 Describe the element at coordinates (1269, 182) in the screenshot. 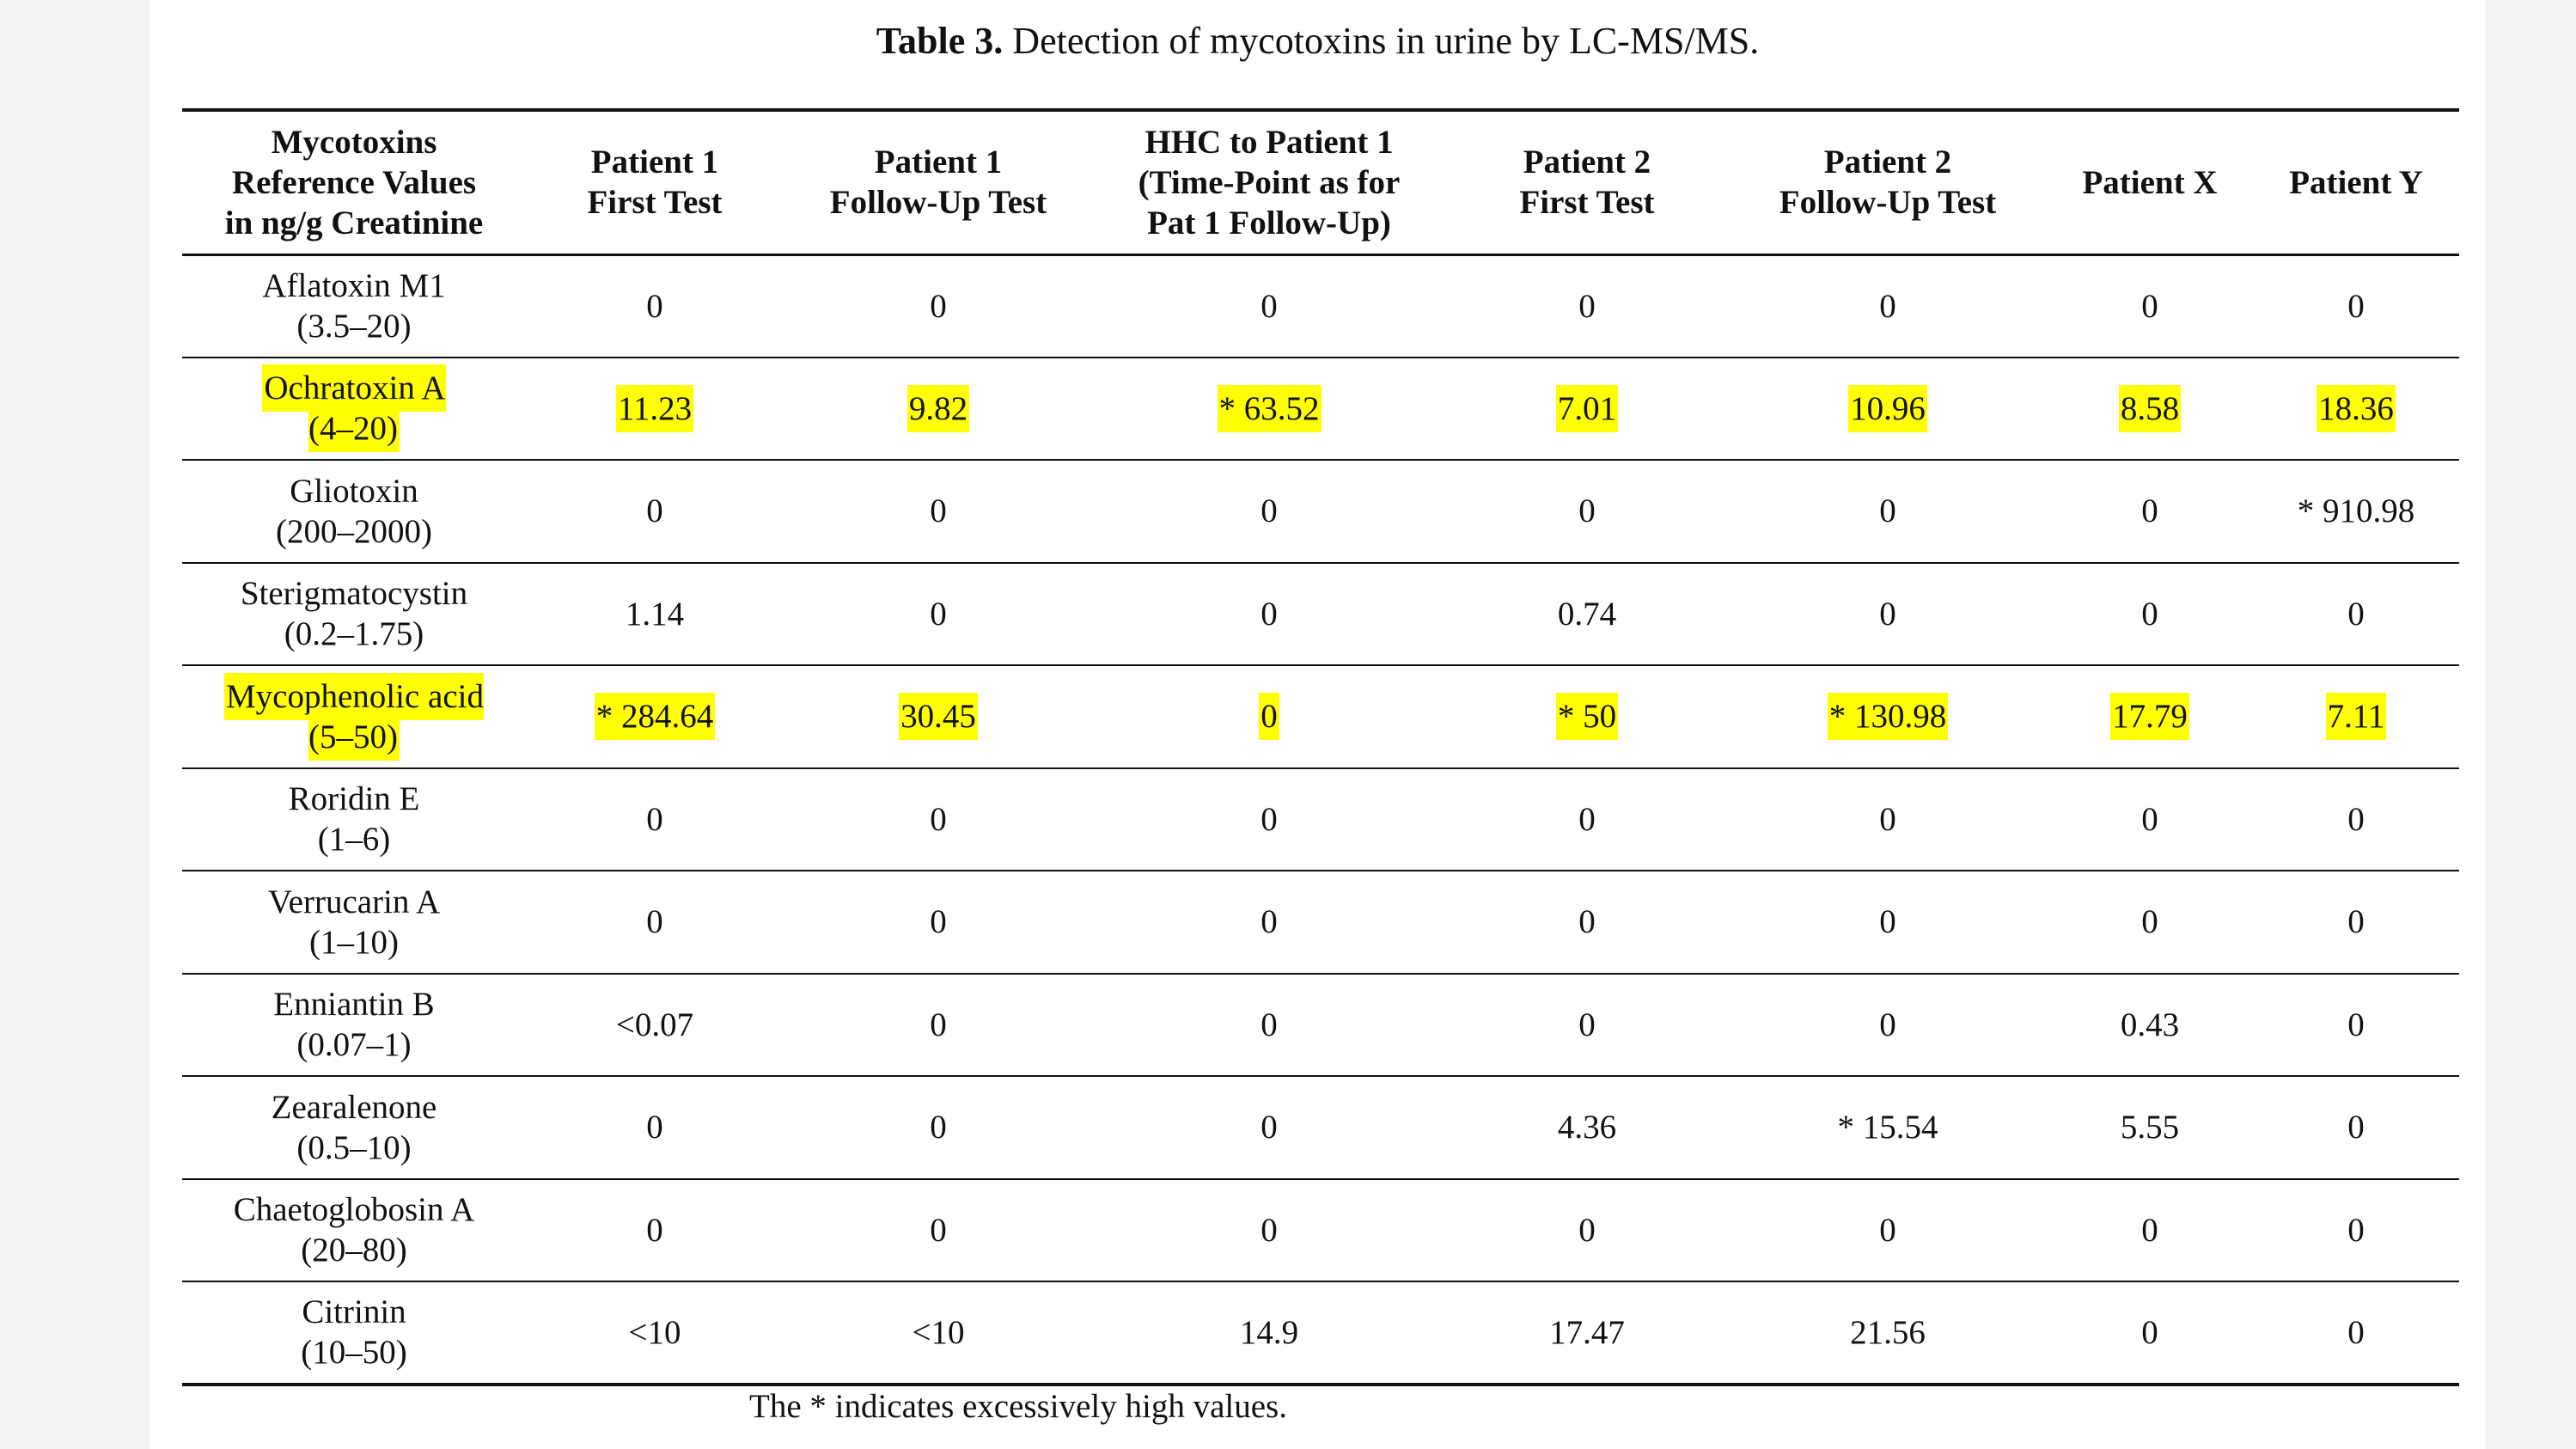

I see `column-header-line: (Time-Point as for` at that location.